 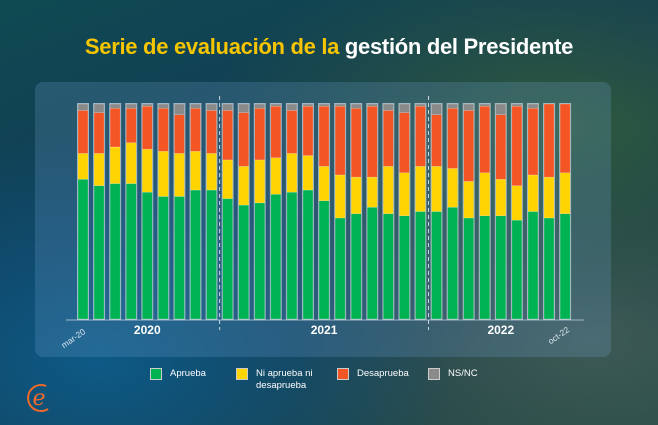 I want to click on logo-icon: e, so click(x=38, y=398).